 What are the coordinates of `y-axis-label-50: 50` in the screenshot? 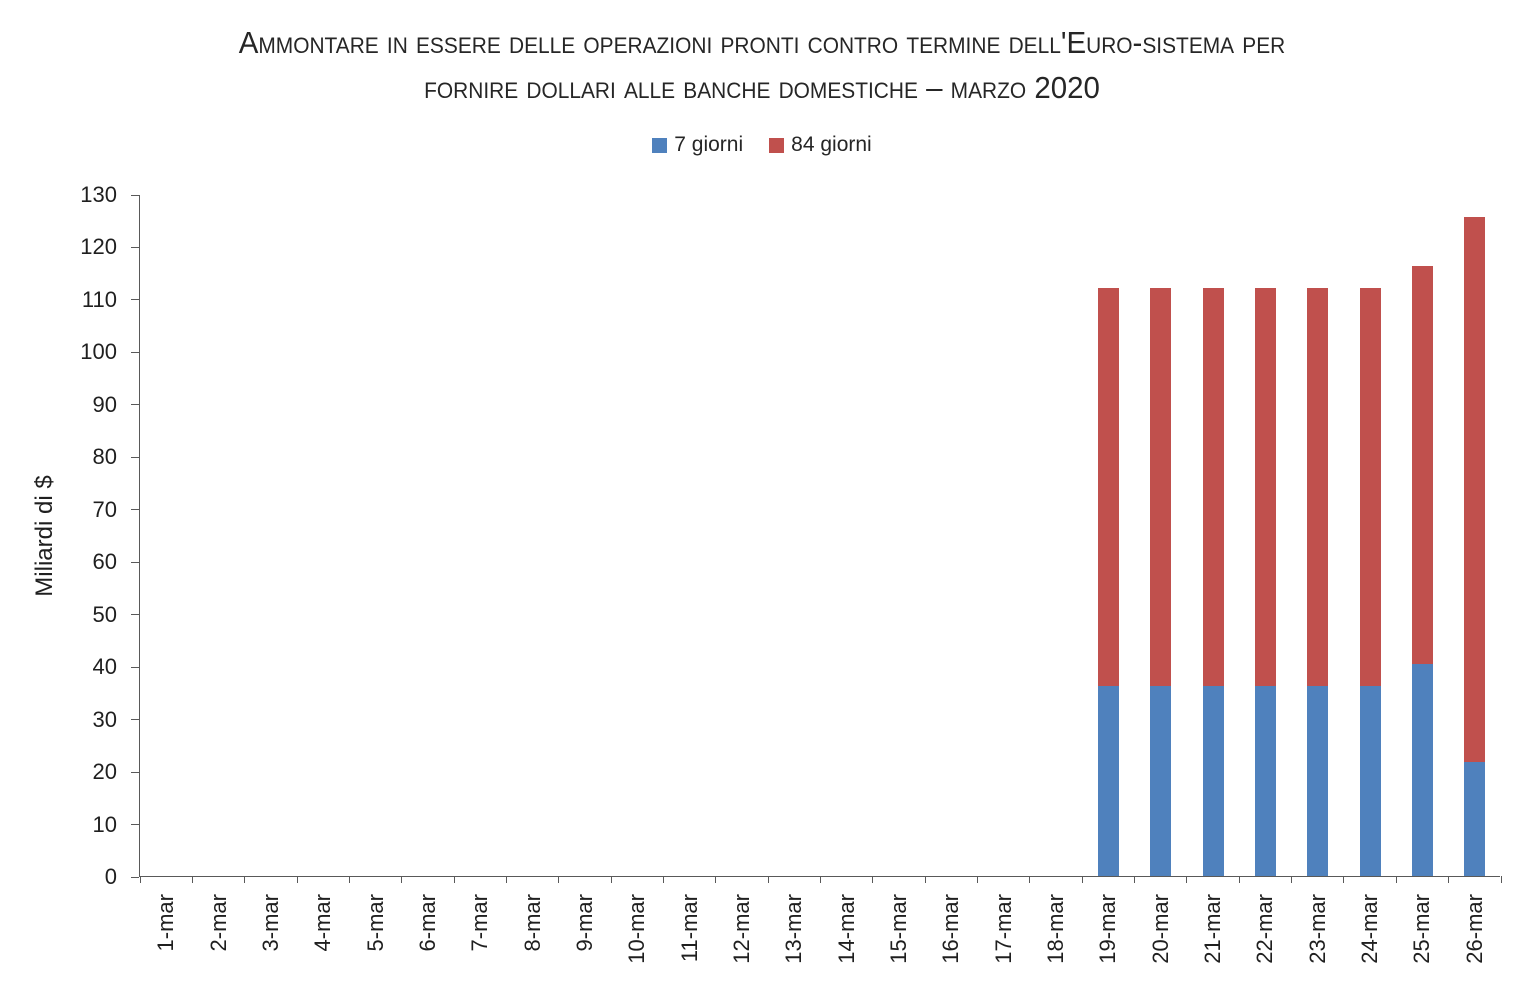 It's located at (104, 614).